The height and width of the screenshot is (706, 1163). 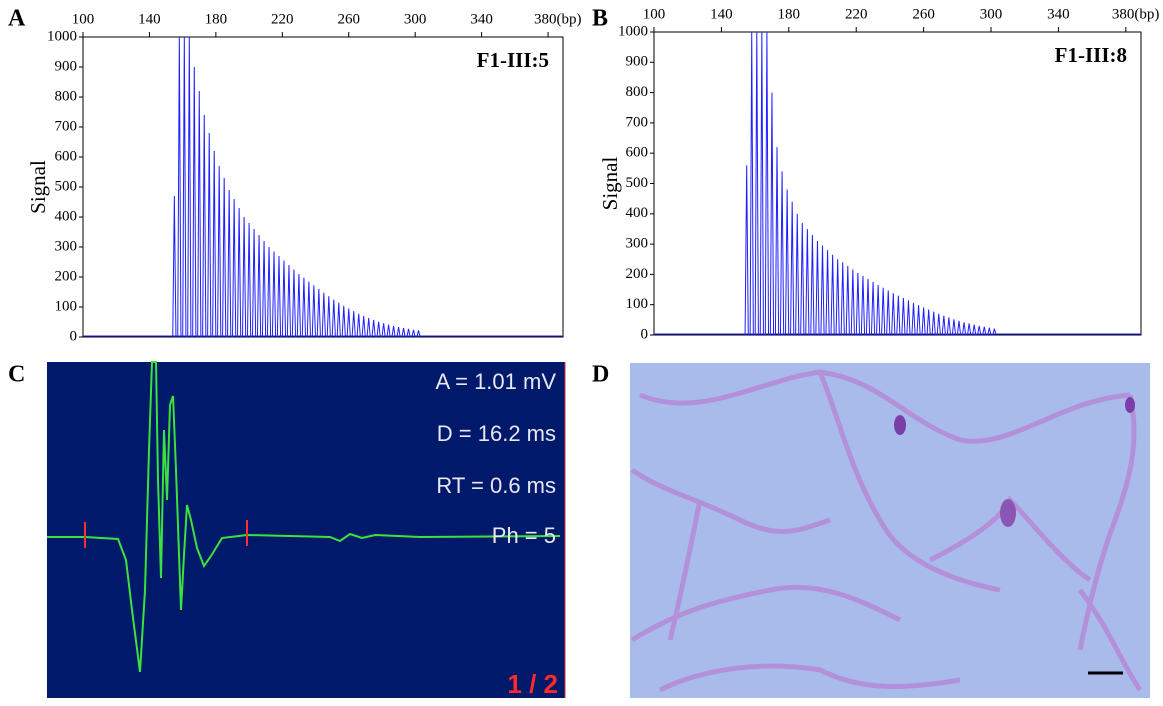 I want to click on emg-annotation: Ph = 5, so click(x=524, y=535).